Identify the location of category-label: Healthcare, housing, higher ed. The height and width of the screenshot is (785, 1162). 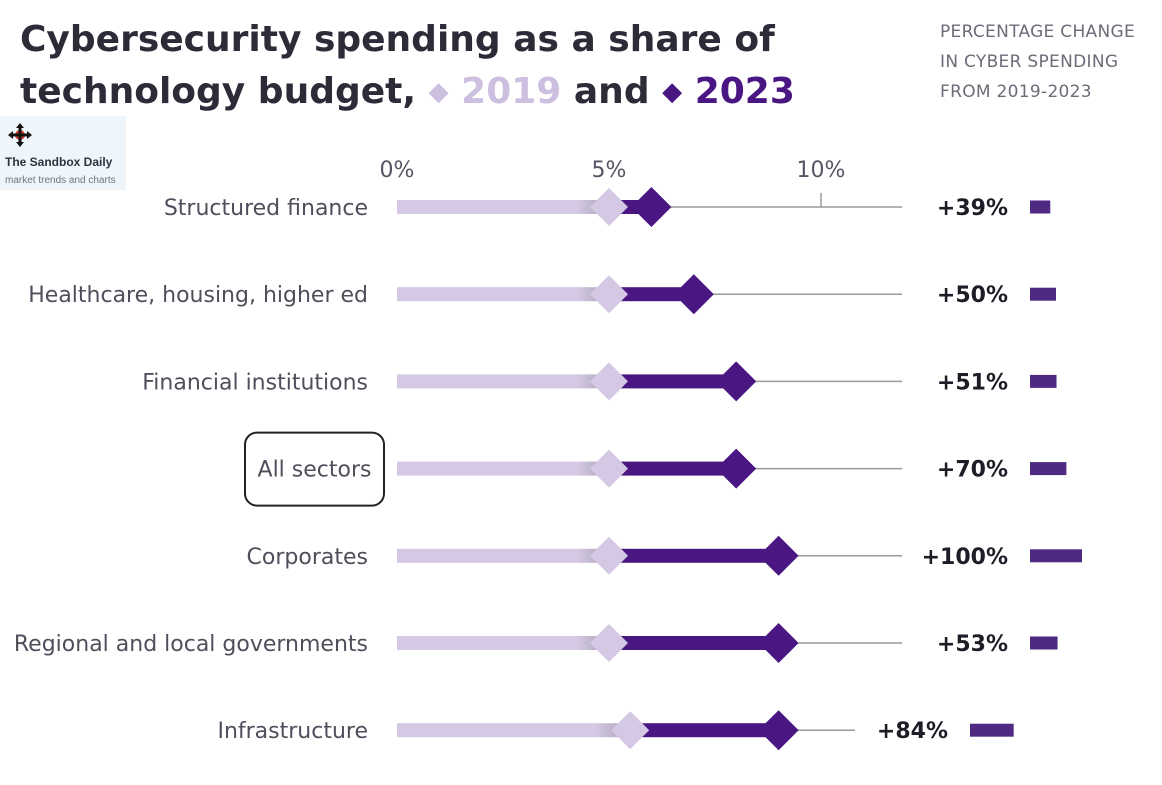
(198, 295).